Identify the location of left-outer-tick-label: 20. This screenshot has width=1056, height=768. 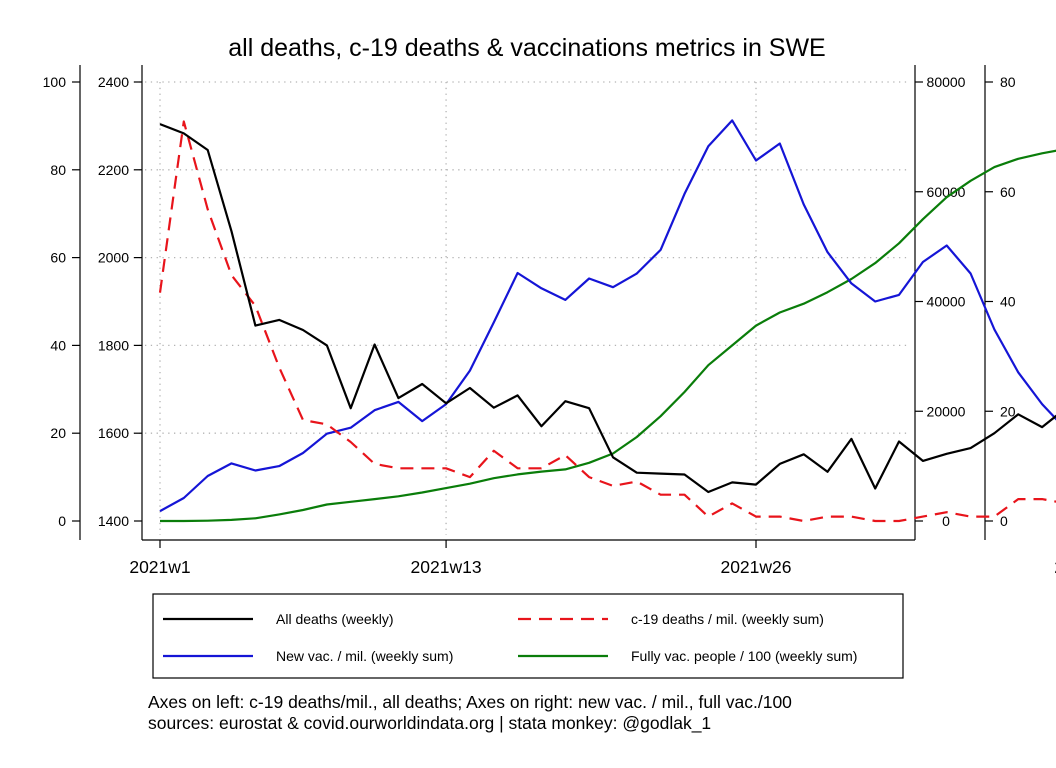
(58, 433).